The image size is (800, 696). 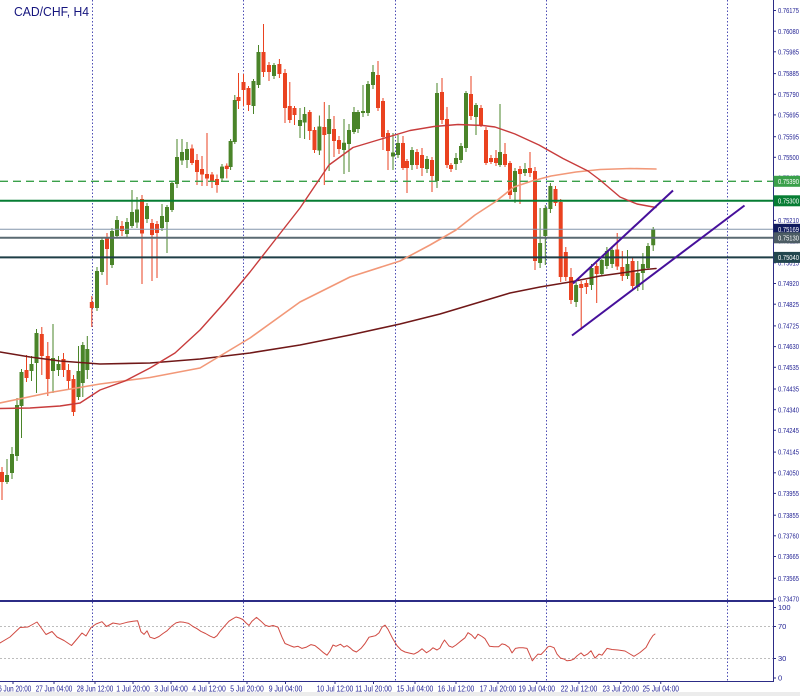 I want to click on svg-text: 30, so click(x=782, y=658).